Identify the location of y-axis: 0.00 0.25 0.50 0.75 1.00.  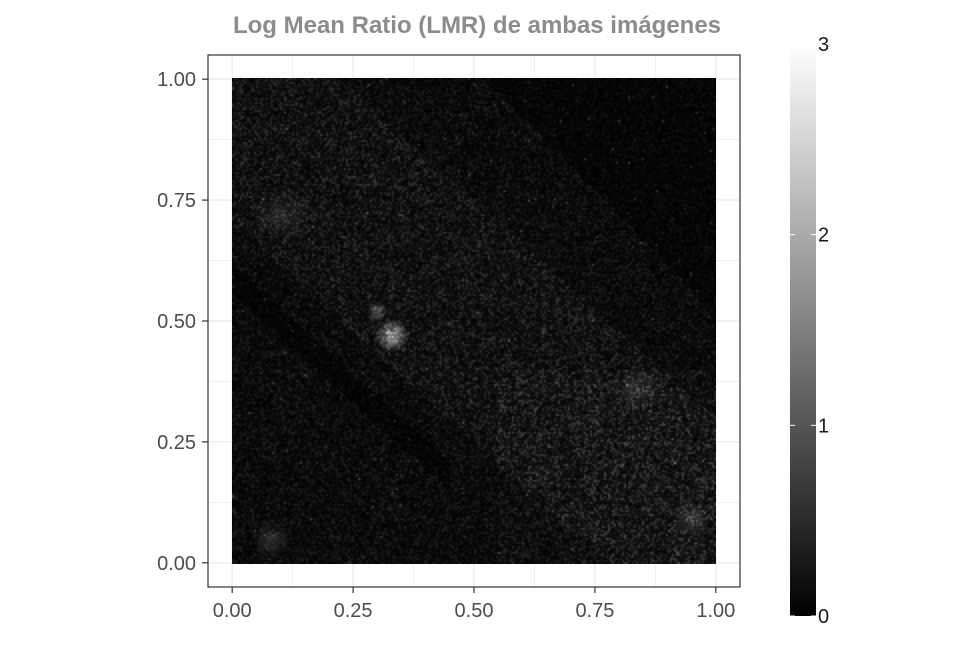
(182, 322).